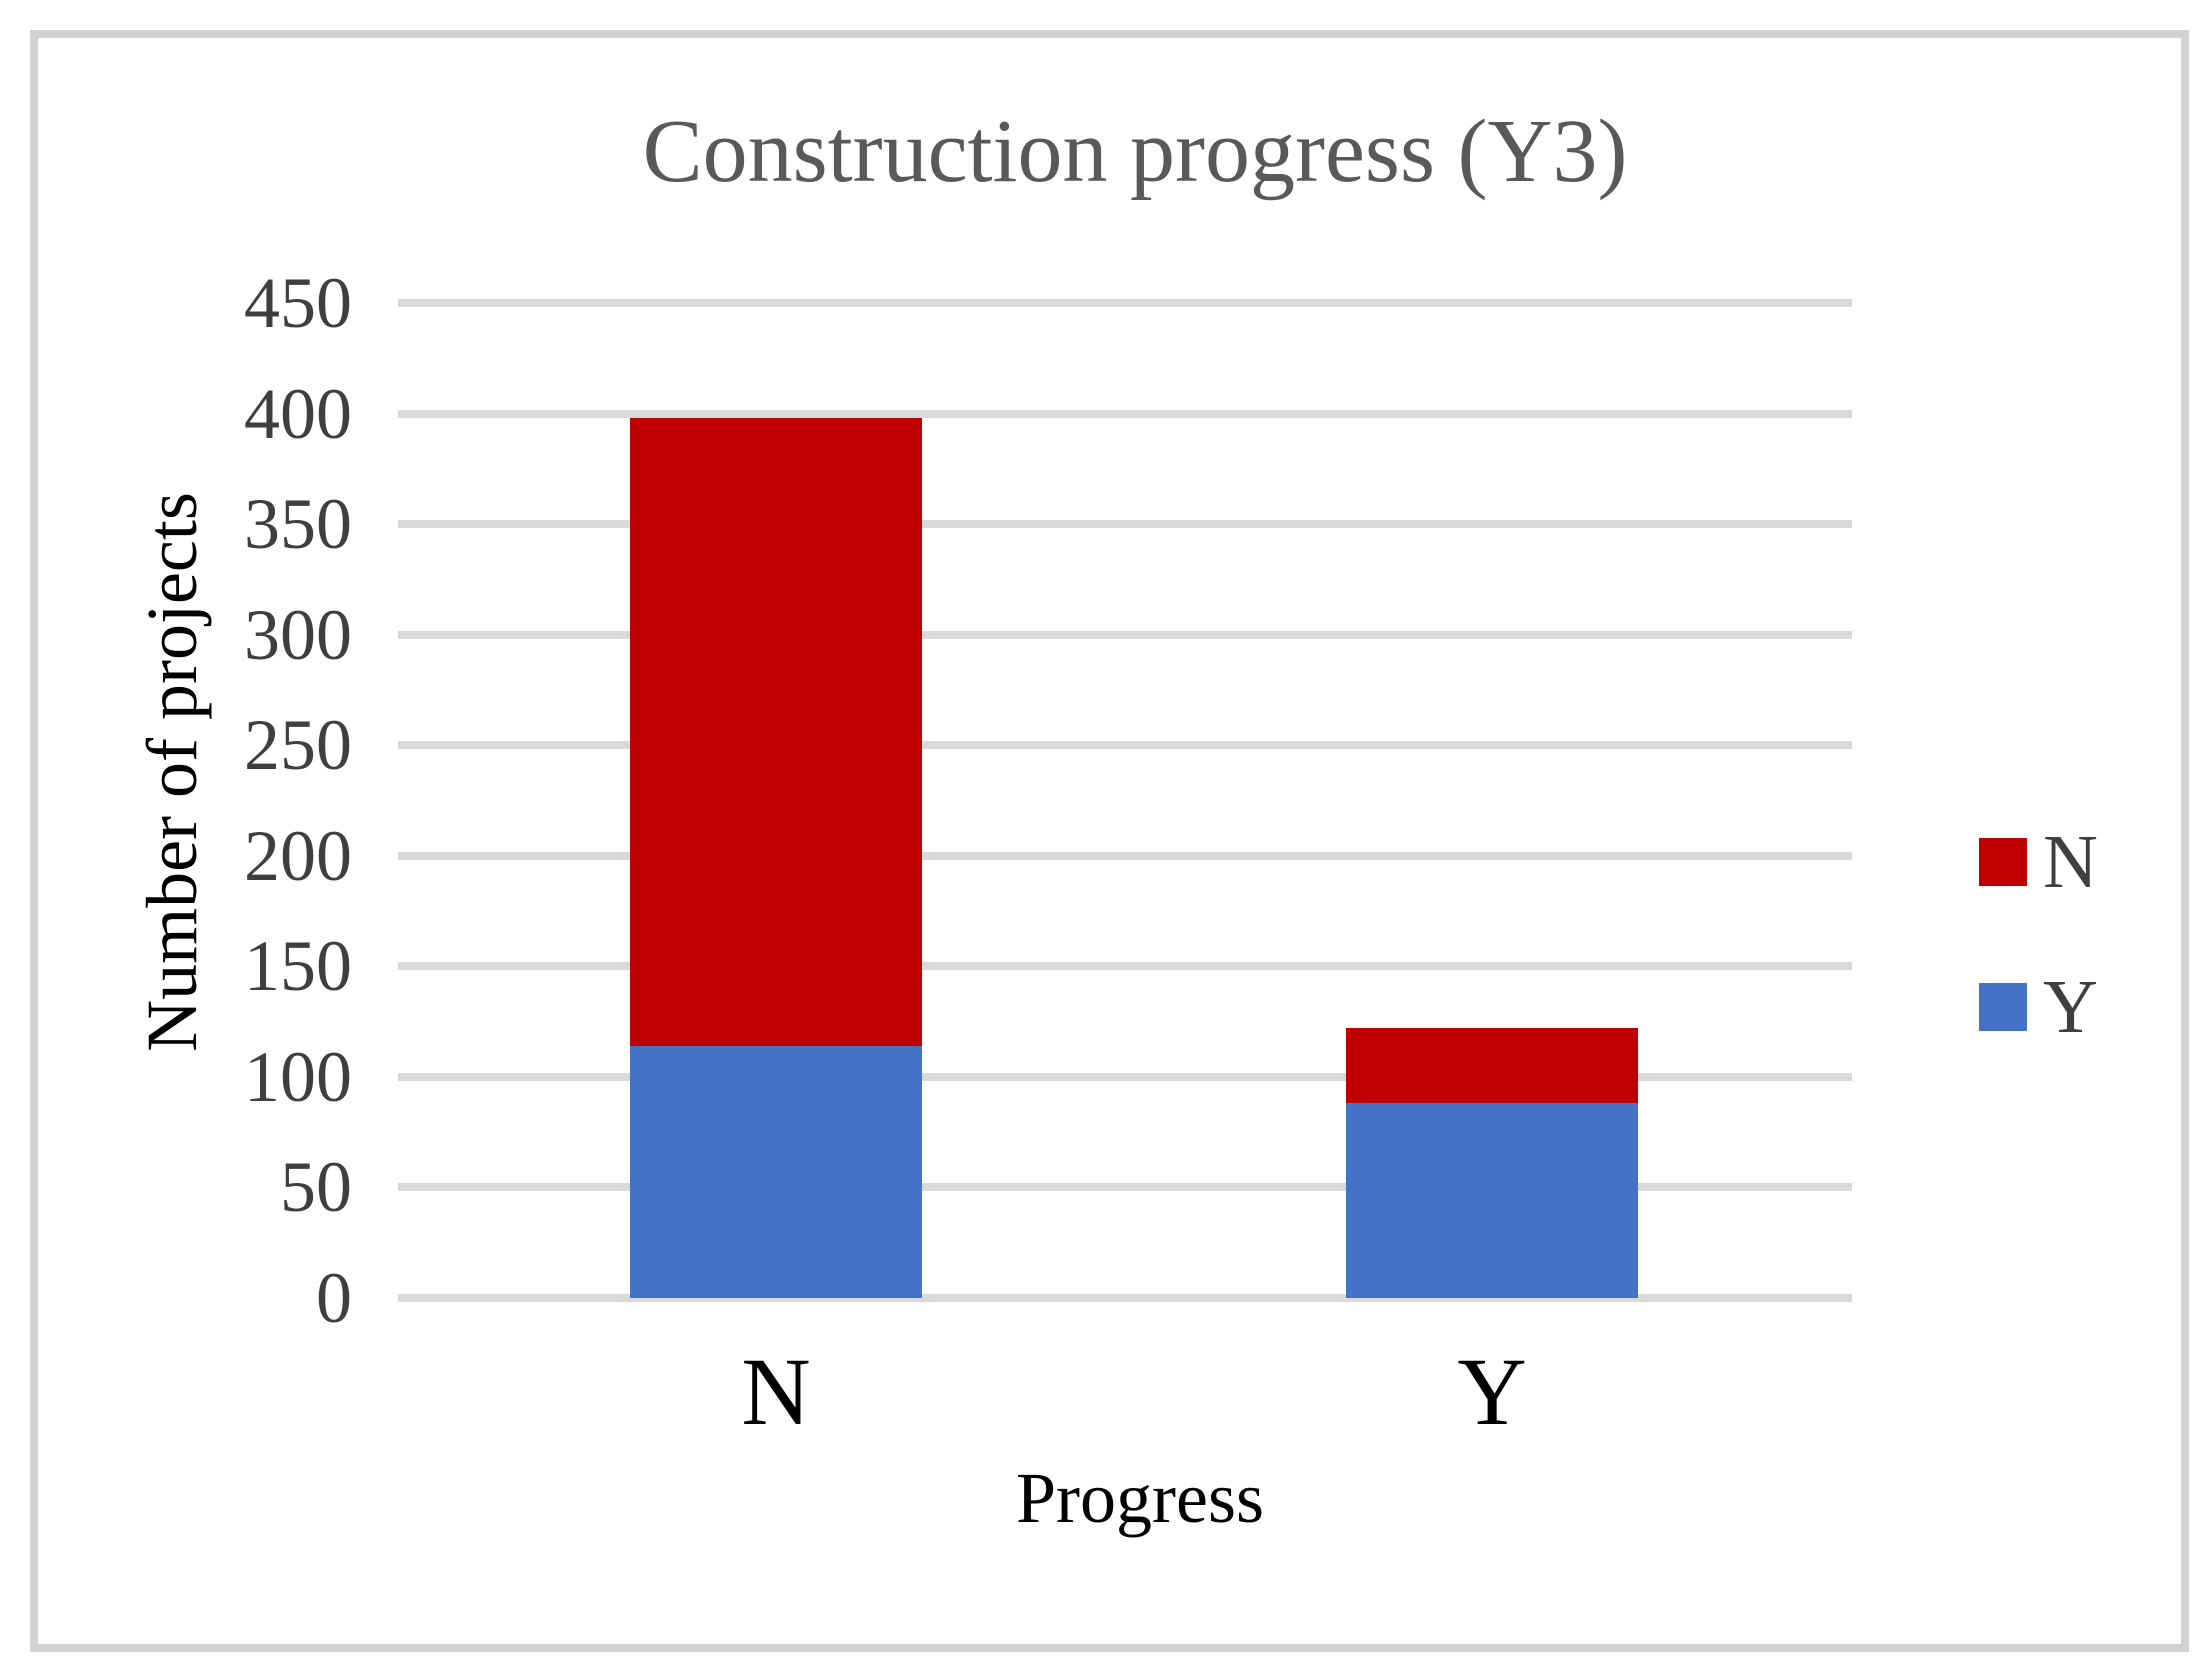 The image size is (2210, 1675). Describe the element at coordinates (334, 1298) in the screenshot. I see `y-tick-label-0: 0` at that location.